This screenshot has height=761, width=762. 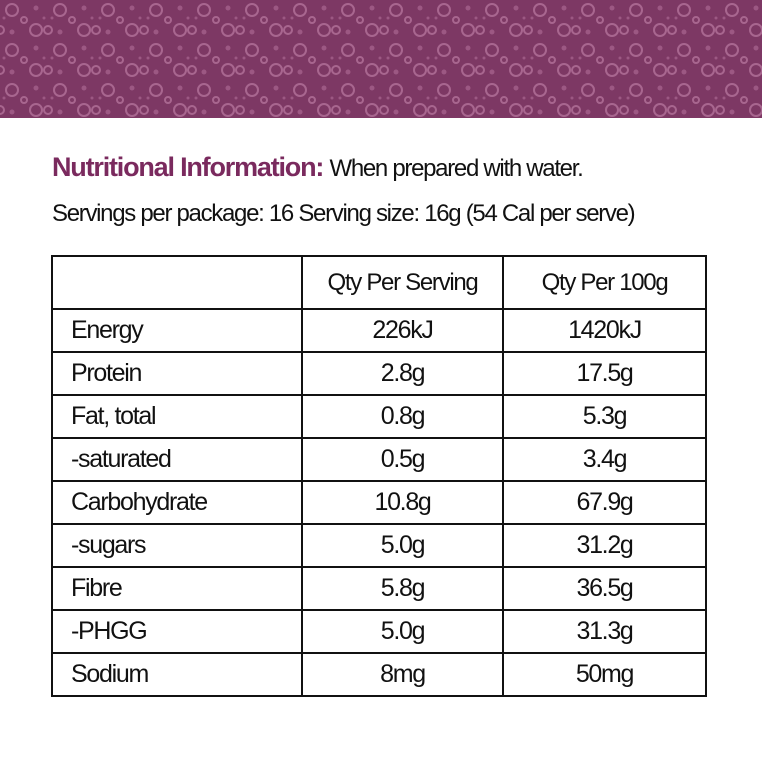 I want to click on table-row: -saturated 0.5g 3.4g, so click(x=379, y=459).